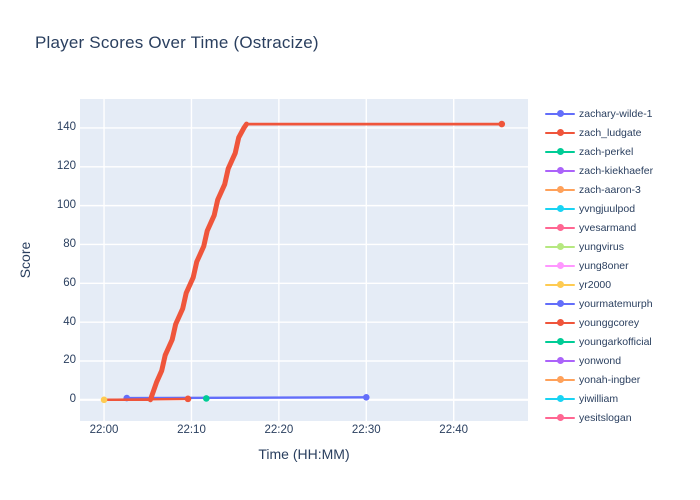  I want to click on x-tick-label: 22:20, so click(279, 430).